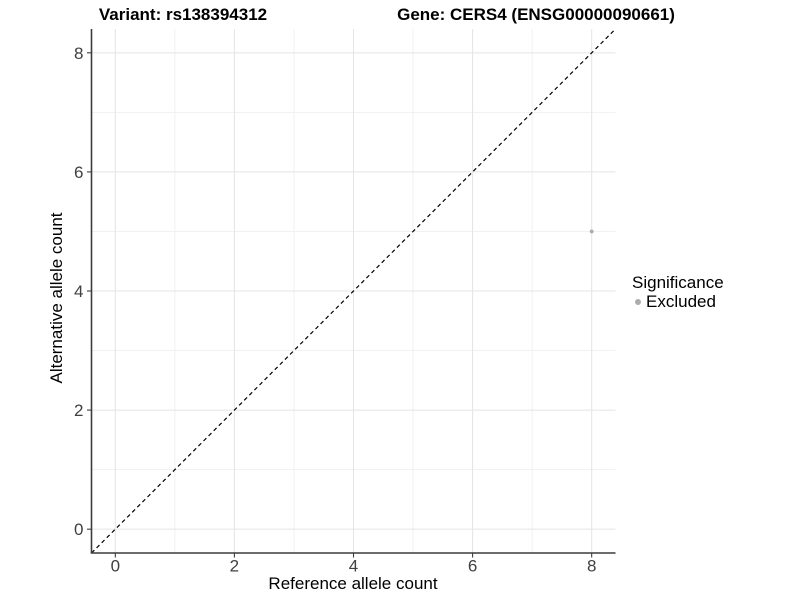 This screenshot has width=800, height=600. I want to click on x-tick-label: 2, so click(234, 566).